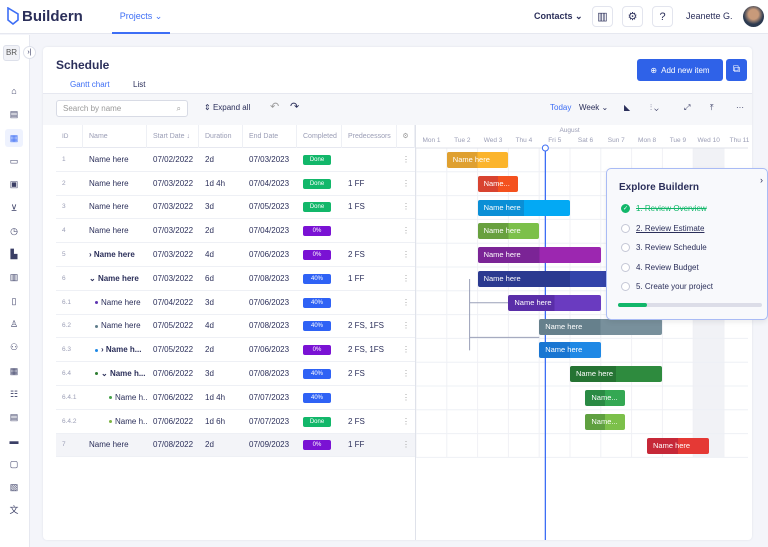 This screenshot has width=768, height=547. What do you see at coordinates (14, 207) in the screenshot?
I see `cart-icon: ⊻` at bounding box center [14, 207].